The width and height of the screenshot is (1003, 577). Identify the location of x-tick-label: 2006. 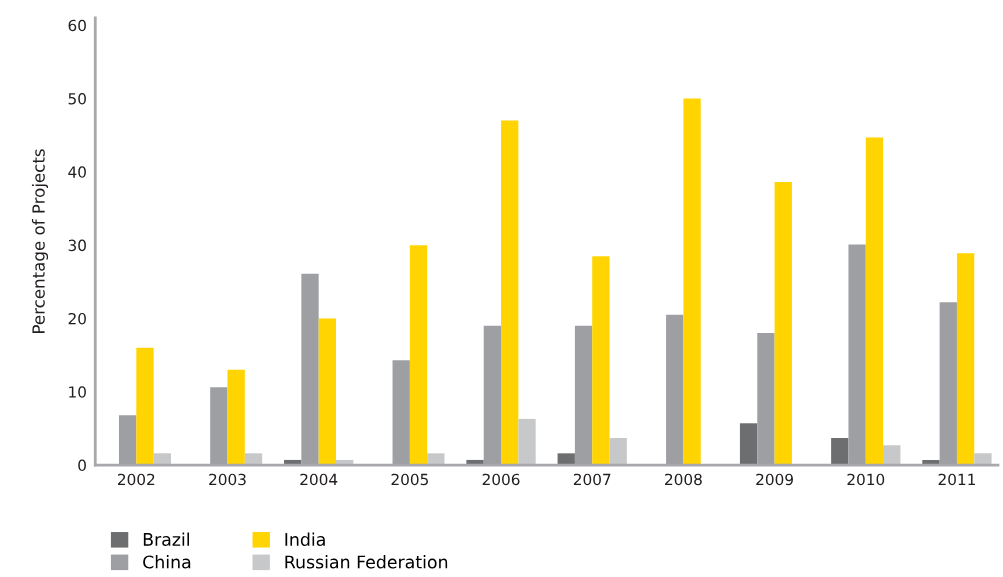
(501, 479).